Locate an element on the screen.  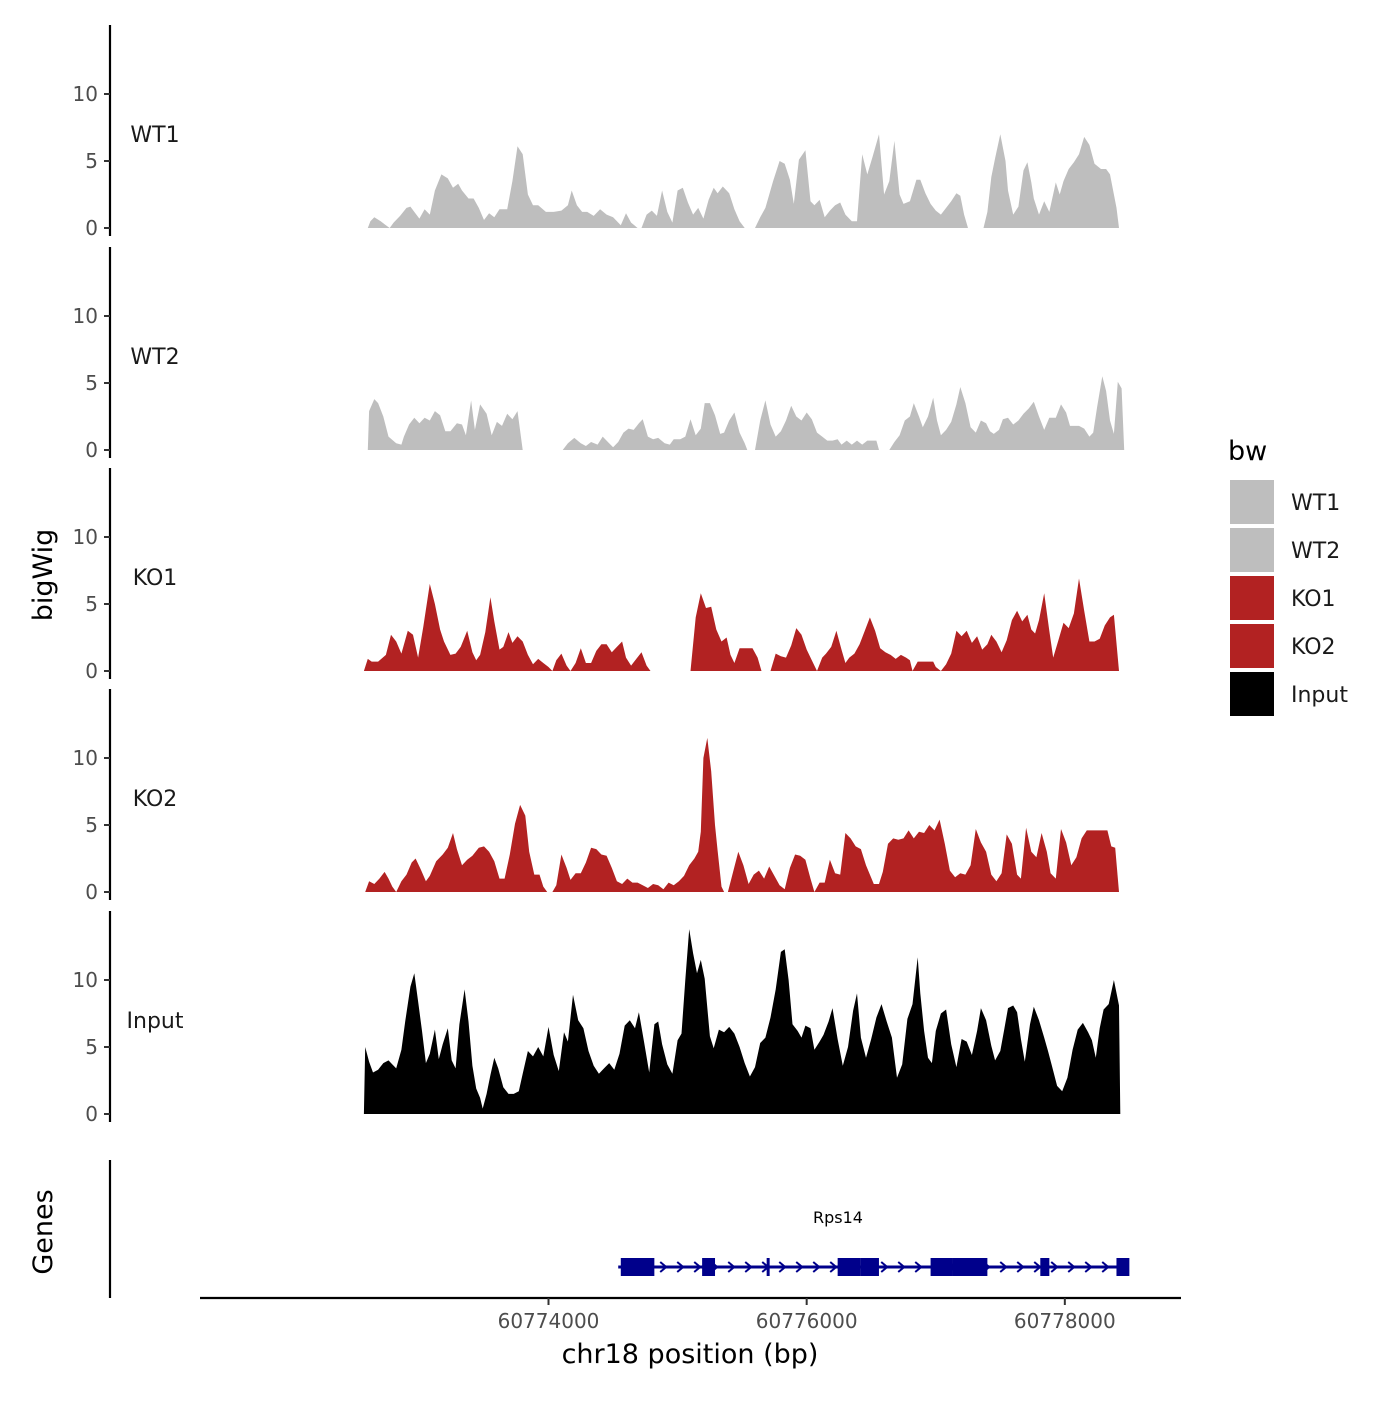
legend-title: bw is located at coordinates (1247, 451).